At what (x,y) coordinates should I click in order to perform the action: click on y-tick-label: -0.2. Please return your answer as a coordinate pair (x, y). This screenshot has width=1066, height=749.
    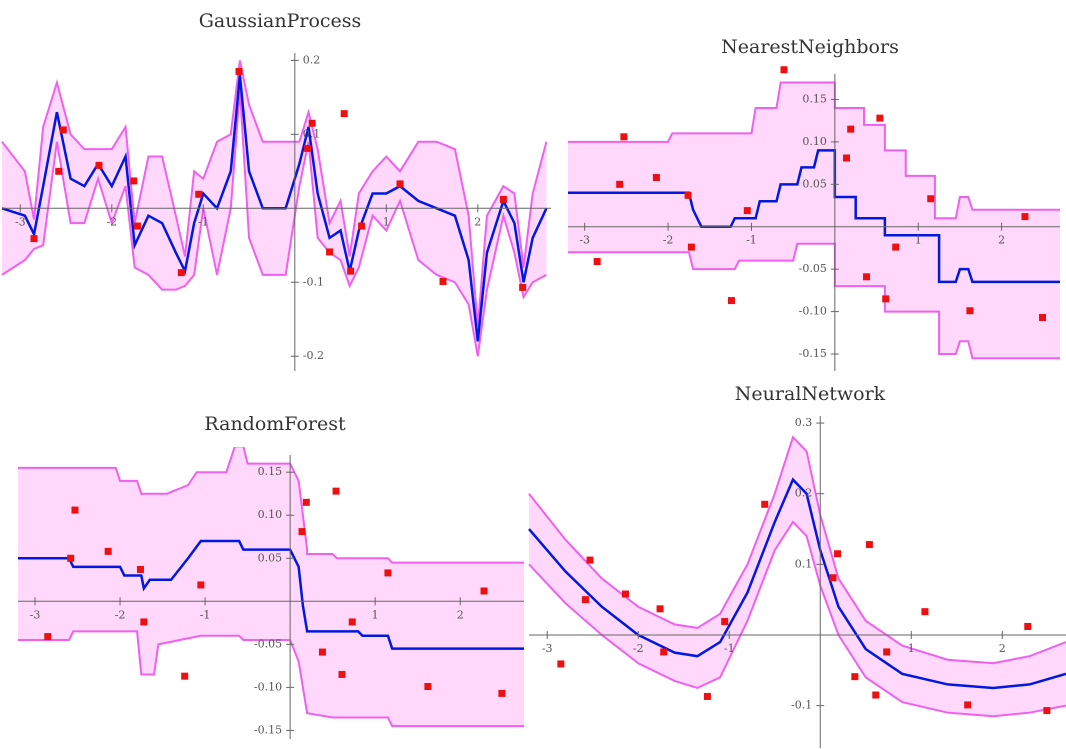
    Looking at the image, I should click on (313, 355).